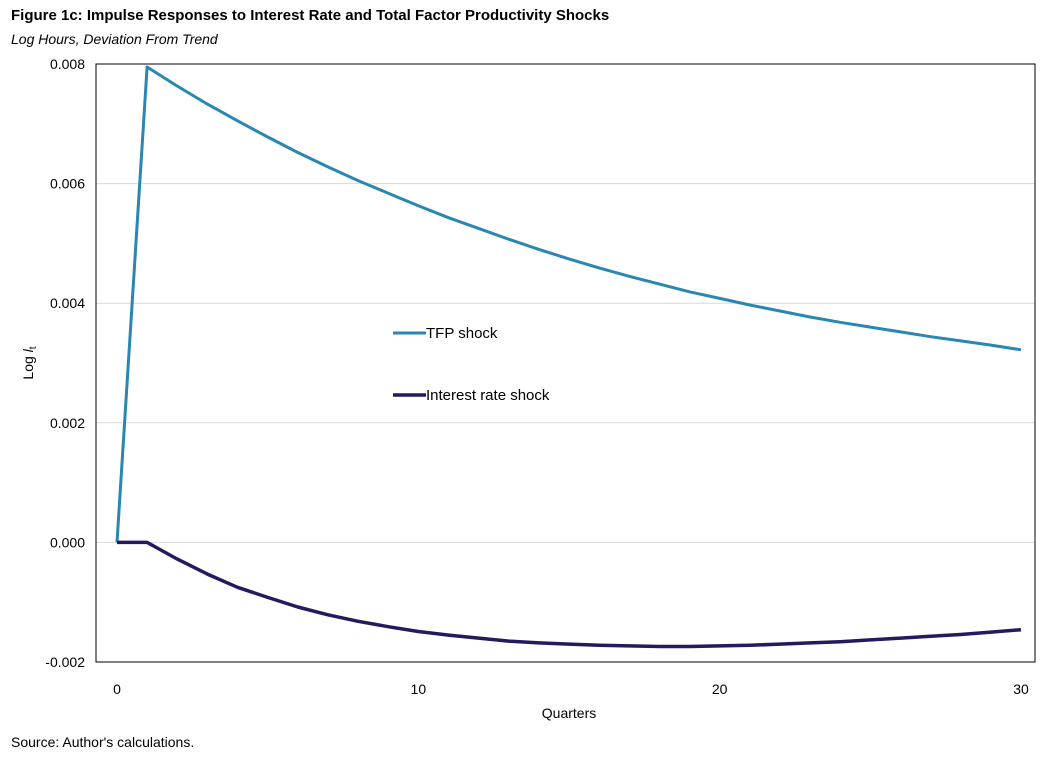 Image resolution: width=1044 pixels, height=758 pixels. Describe the element at coordinates (28, 365) in the screenshot. I see `y-axis-title-main: Log` at that location.